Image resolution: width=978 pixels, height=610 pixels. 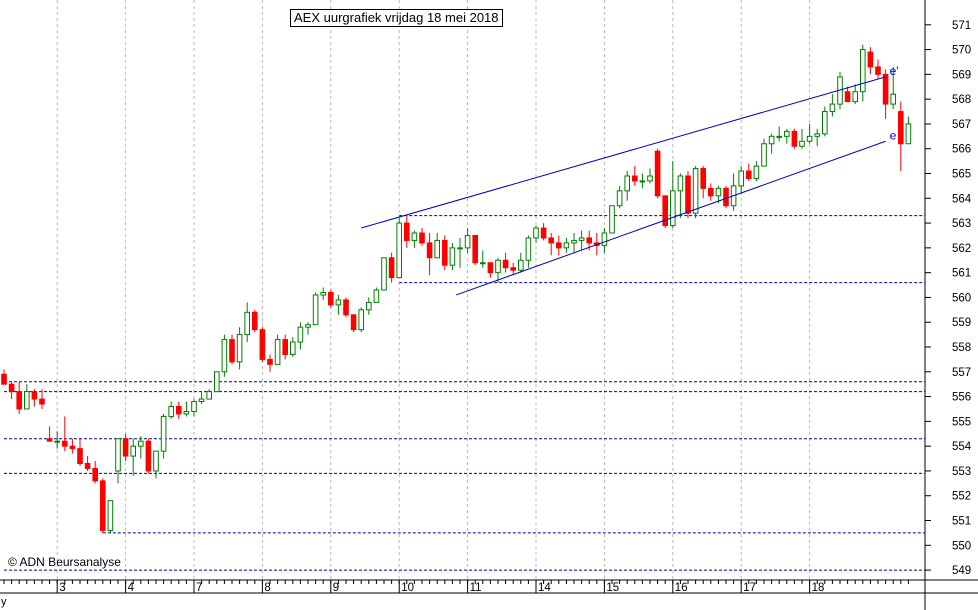 I want to click on y-tick-label: 568, so click(x=961, y=100).